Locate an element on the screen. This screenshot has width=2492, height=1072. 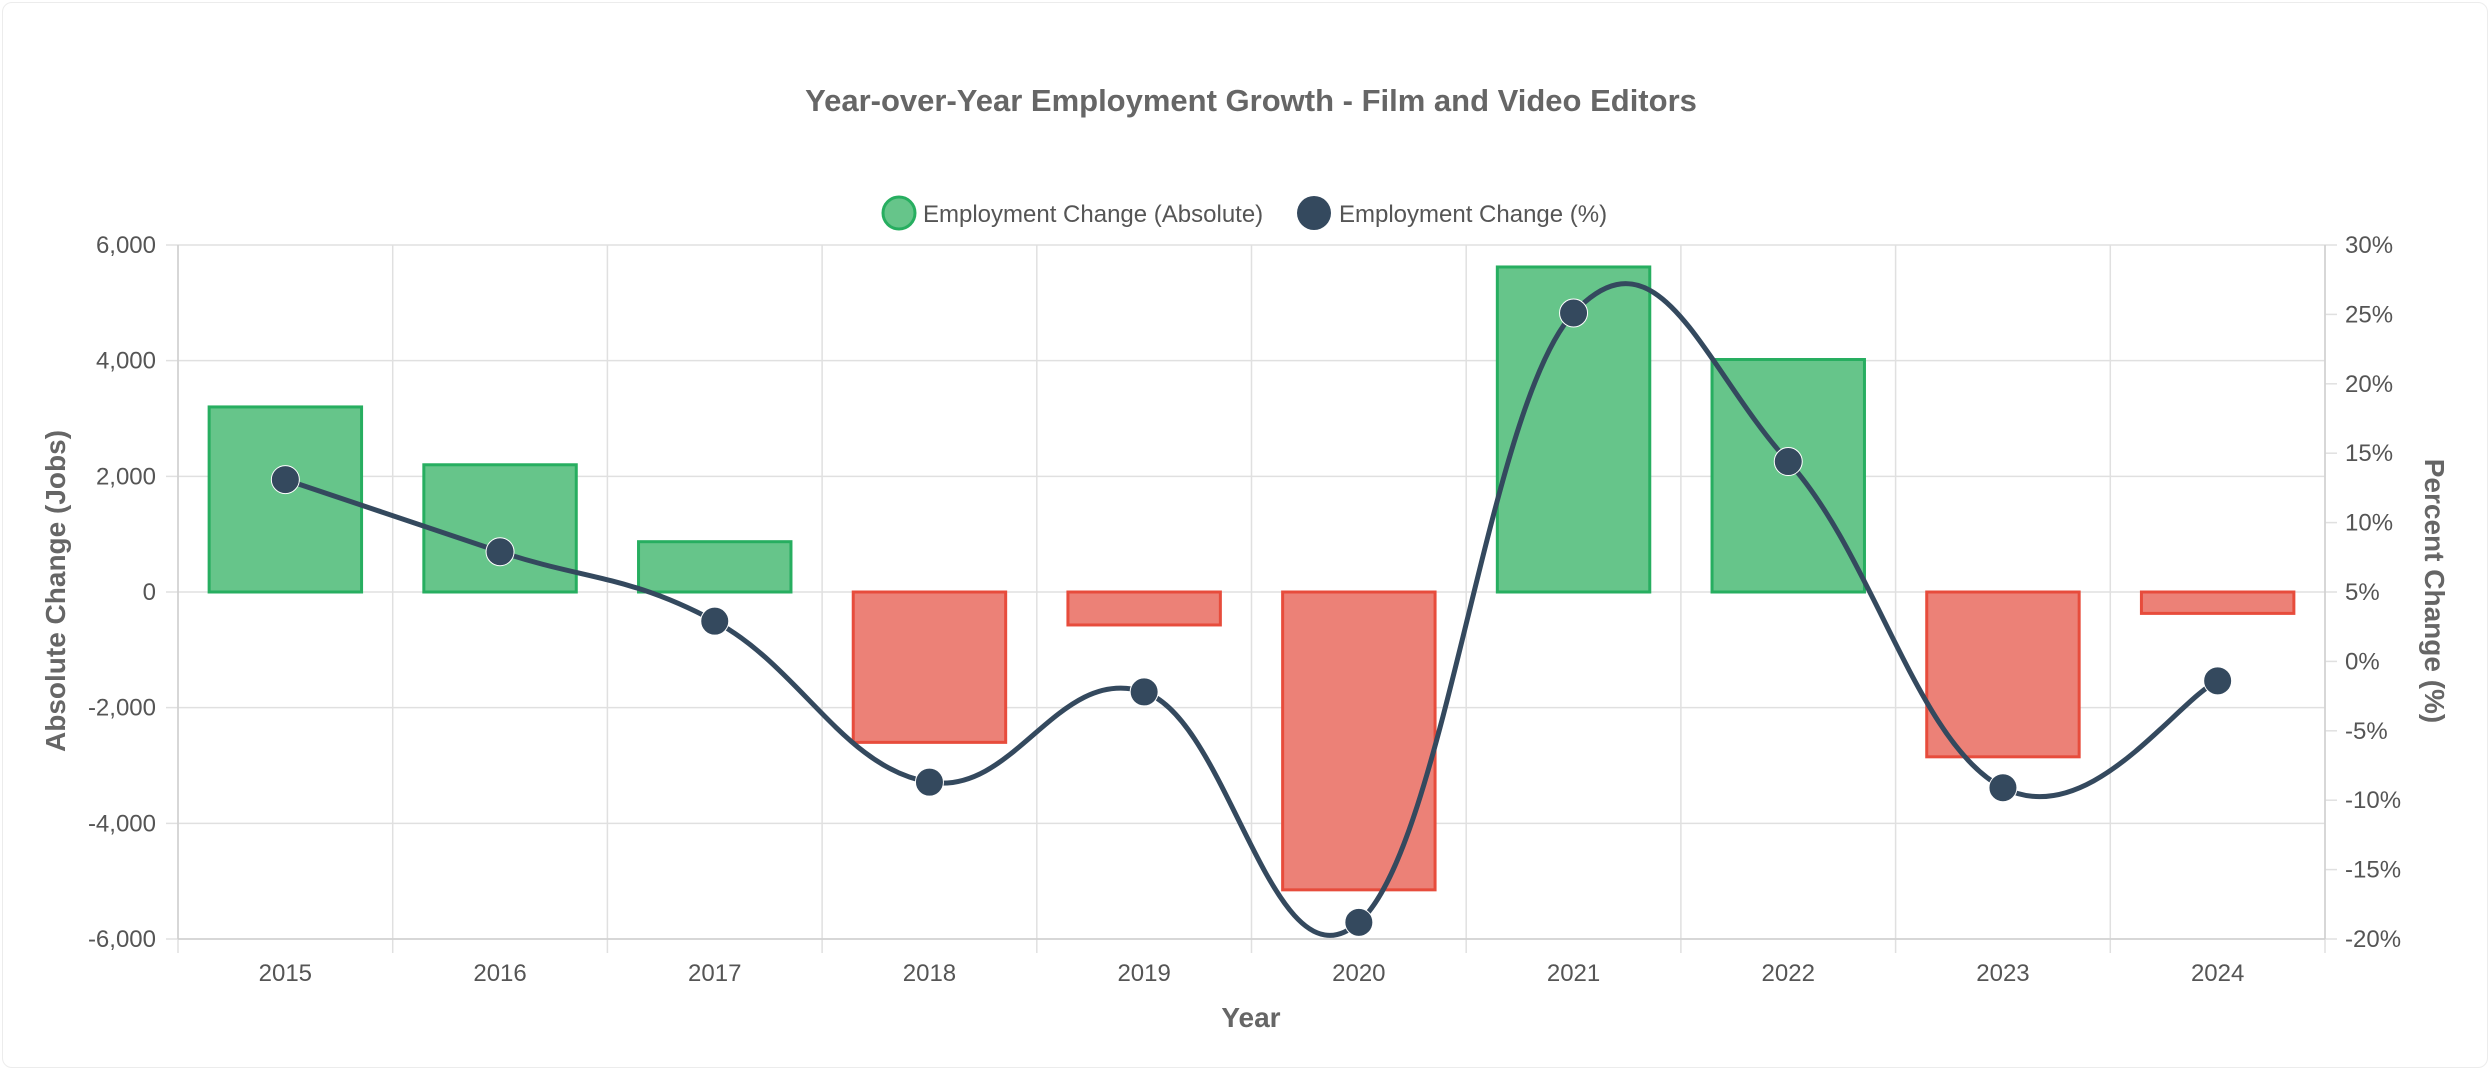
y2-tick-label: 5% is located at coordinates (2362, 592).